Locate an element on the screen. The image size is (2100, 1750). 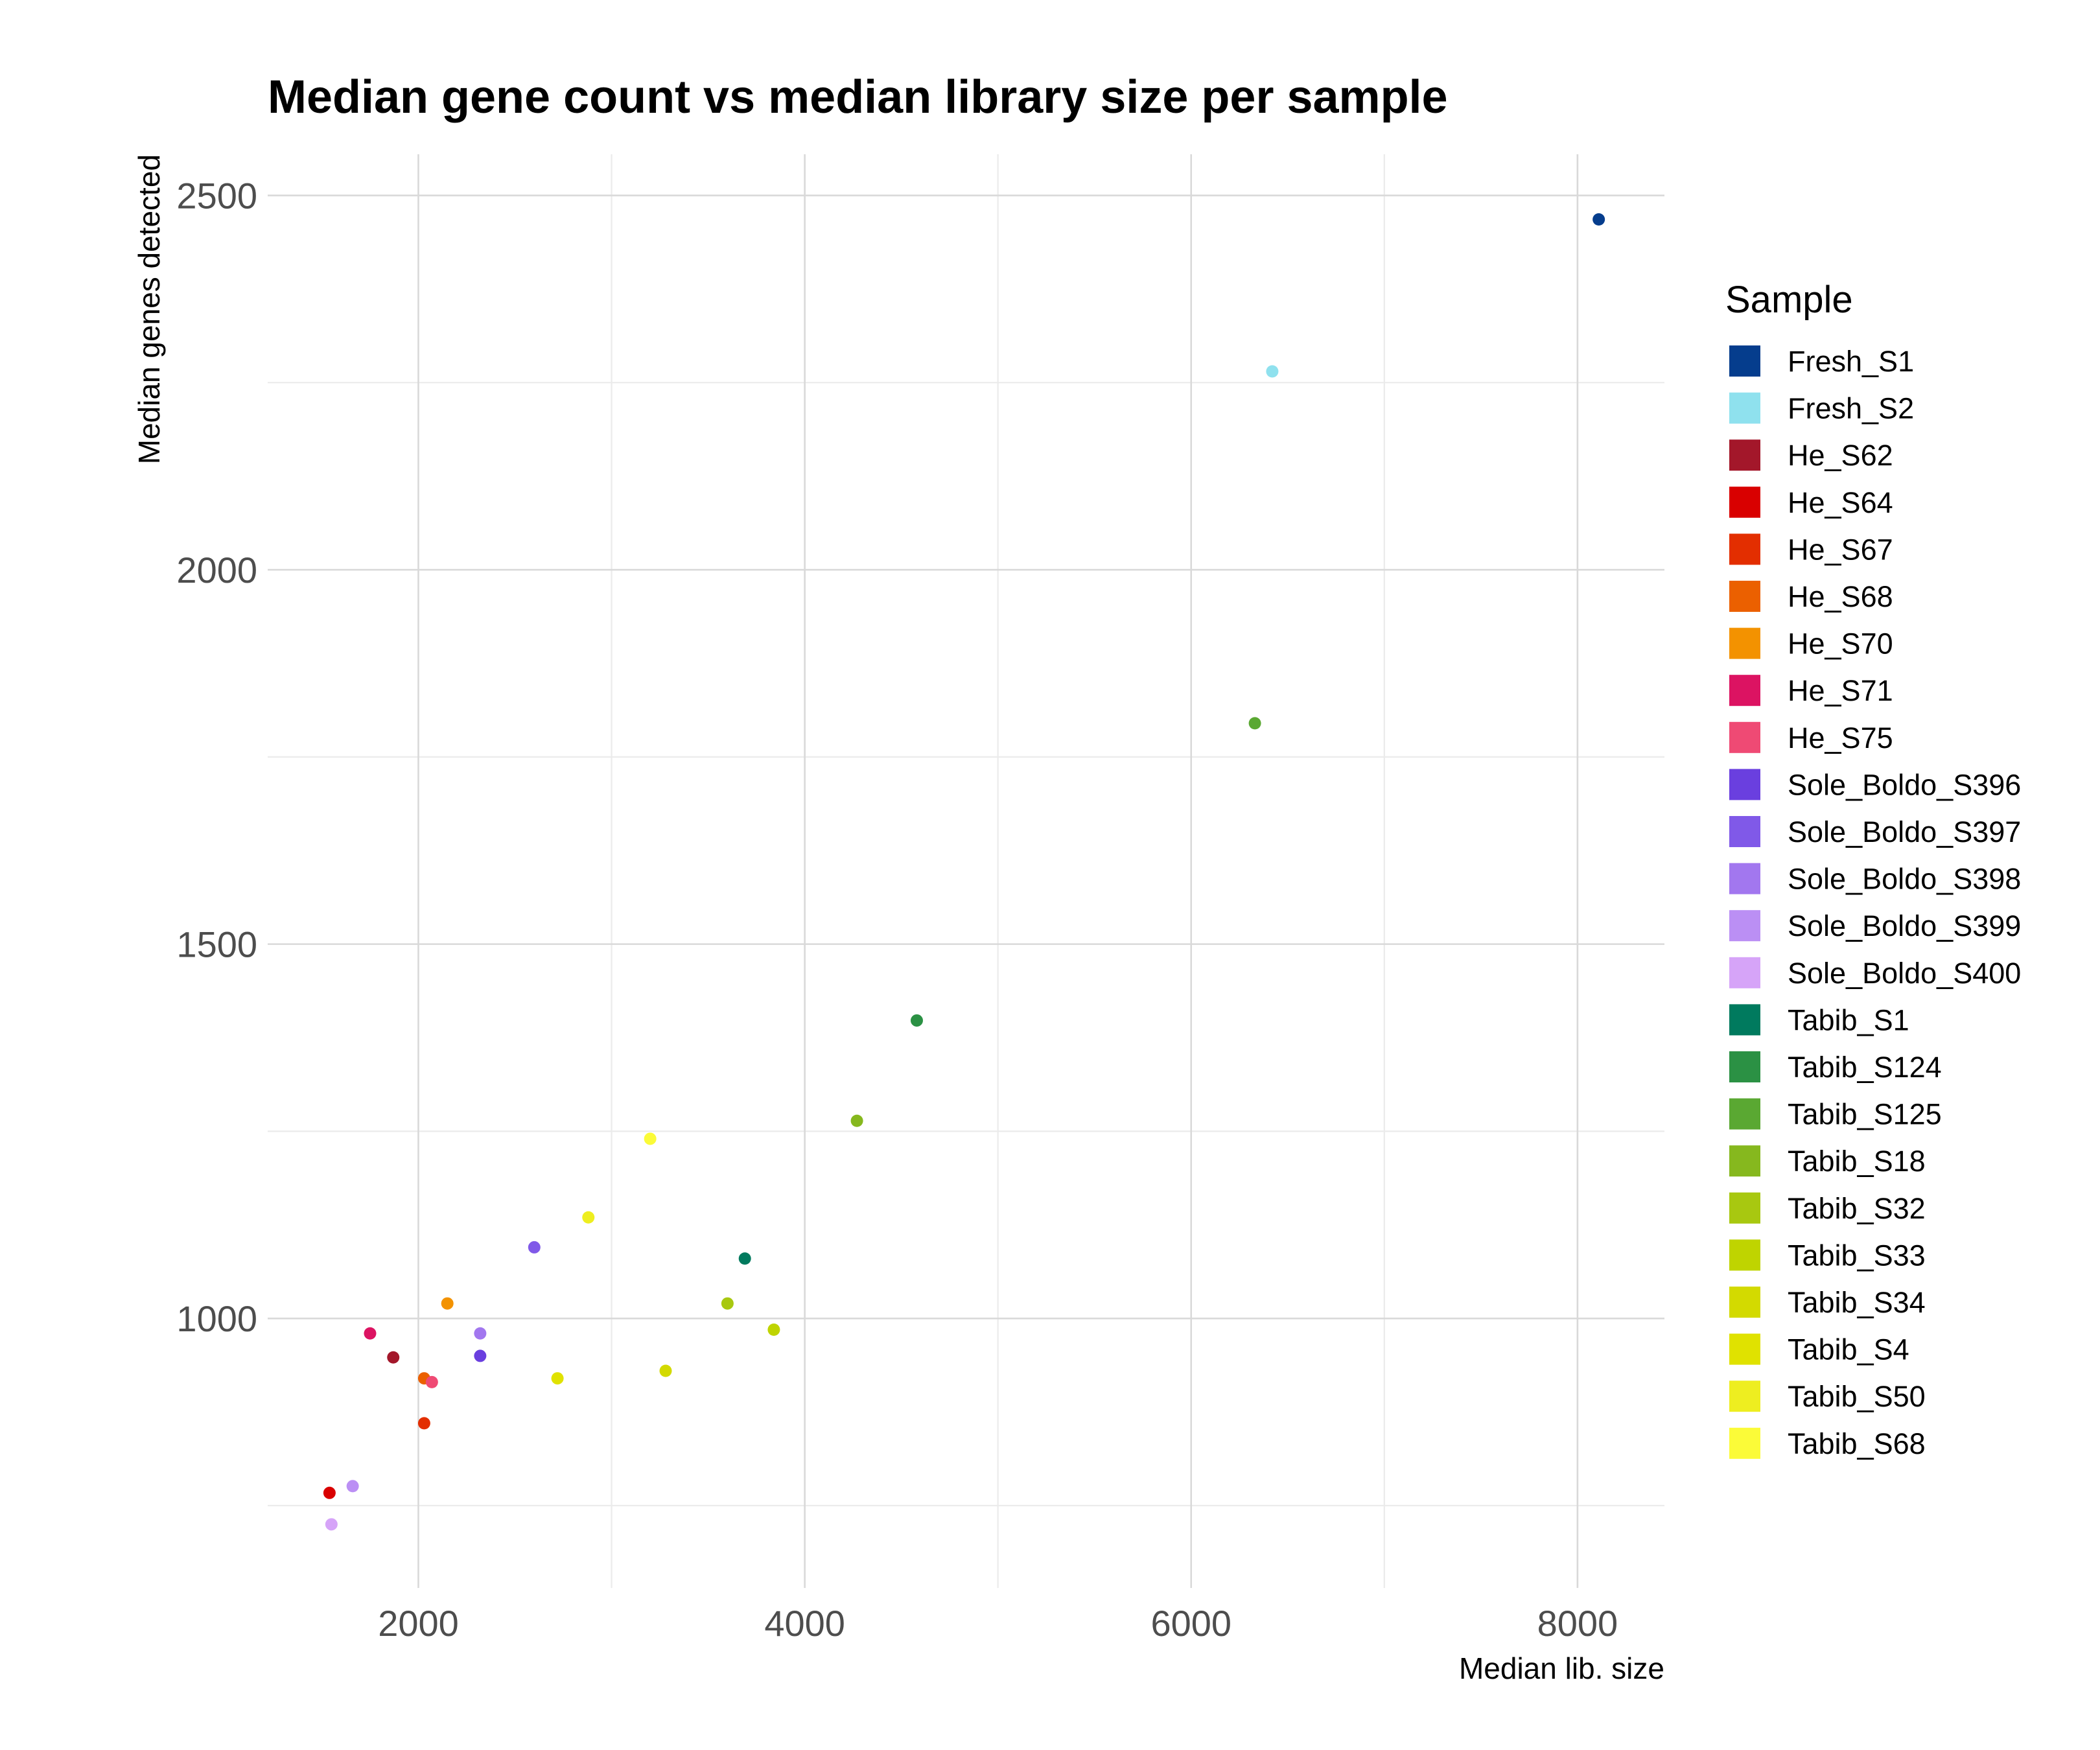
legend-item: He_S71 is located at coordinates (1811, 690).